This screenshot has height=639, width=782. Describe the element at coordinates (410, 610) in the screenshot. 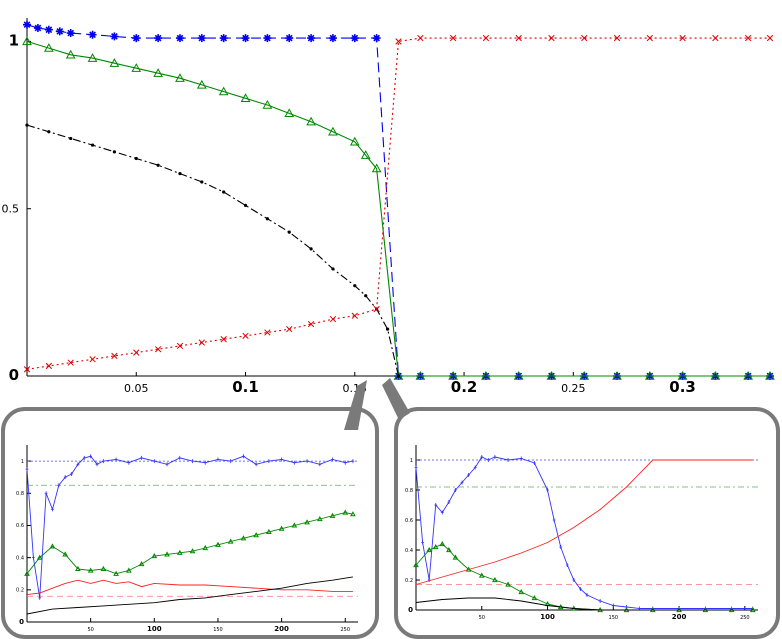

I see `y-tick-label: 0` at that location.